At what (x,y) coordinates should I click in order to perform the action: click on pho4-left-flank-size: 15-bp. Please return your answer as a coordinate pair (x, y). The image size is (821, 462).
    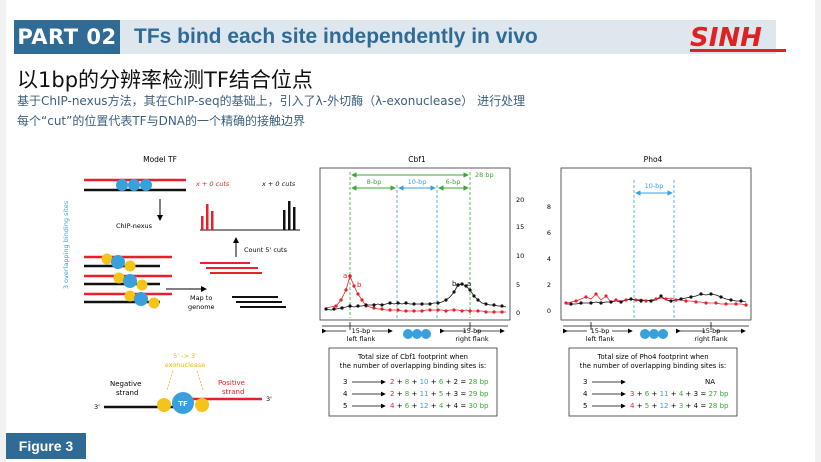
    Looking at the image, I should click on (600, 331).